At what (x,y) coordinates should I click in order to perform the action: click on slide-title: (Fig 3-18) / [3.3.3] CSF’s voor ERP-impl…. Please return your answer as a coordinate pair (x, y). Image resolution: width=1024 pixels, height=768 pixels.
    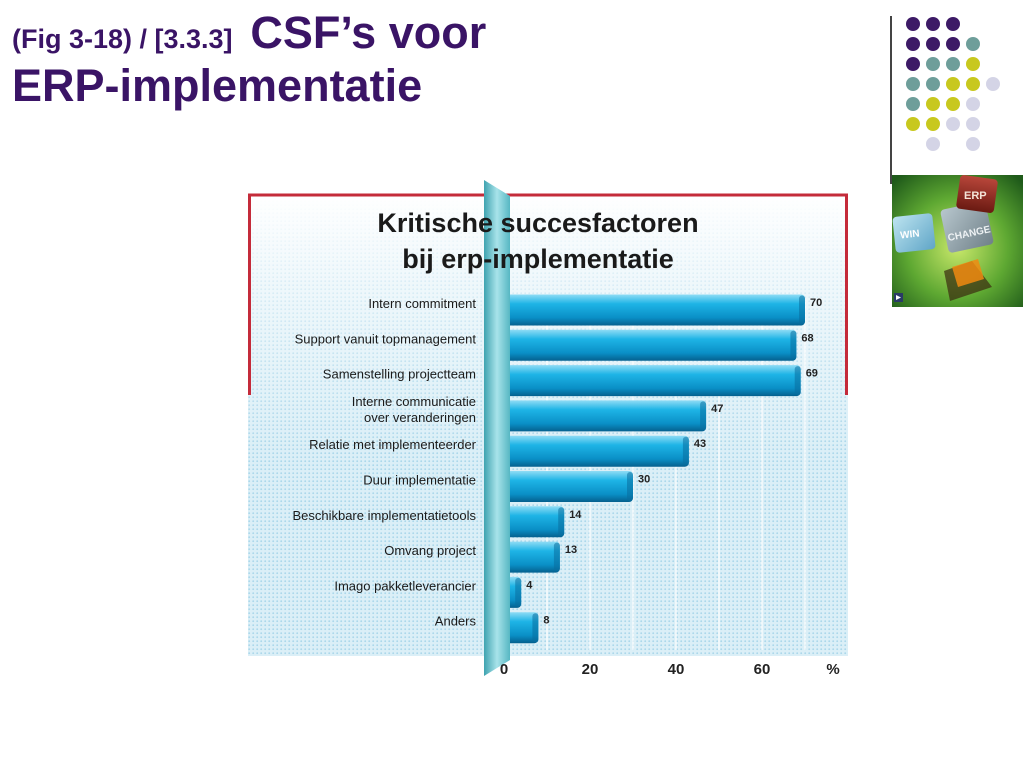
    Looking at the image, I should click on (442, 59).